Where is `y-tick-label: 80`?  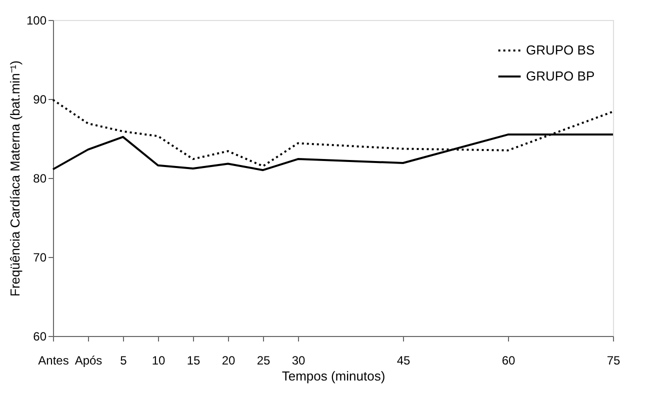
y-tick-label: 80 is located at coordinates (40, 179).